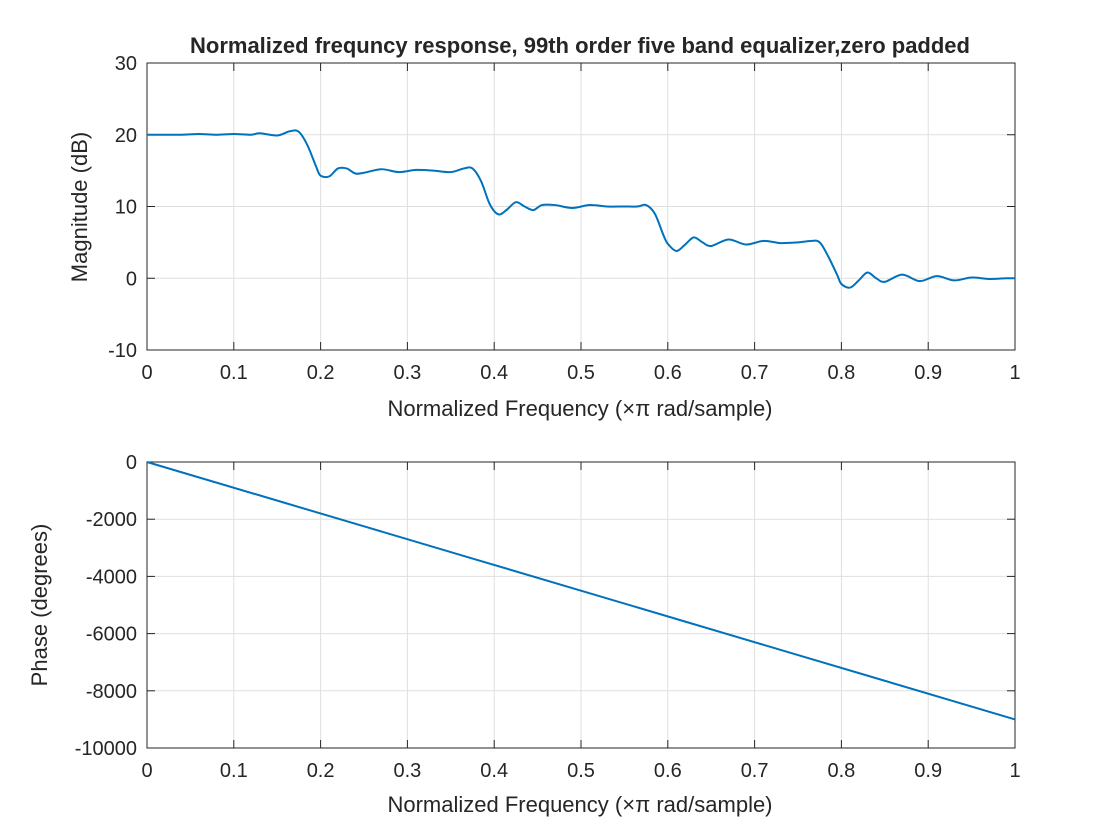 The image size is (1120, 840). I want to click on y-tick-label: -8000, so click(111, 692).